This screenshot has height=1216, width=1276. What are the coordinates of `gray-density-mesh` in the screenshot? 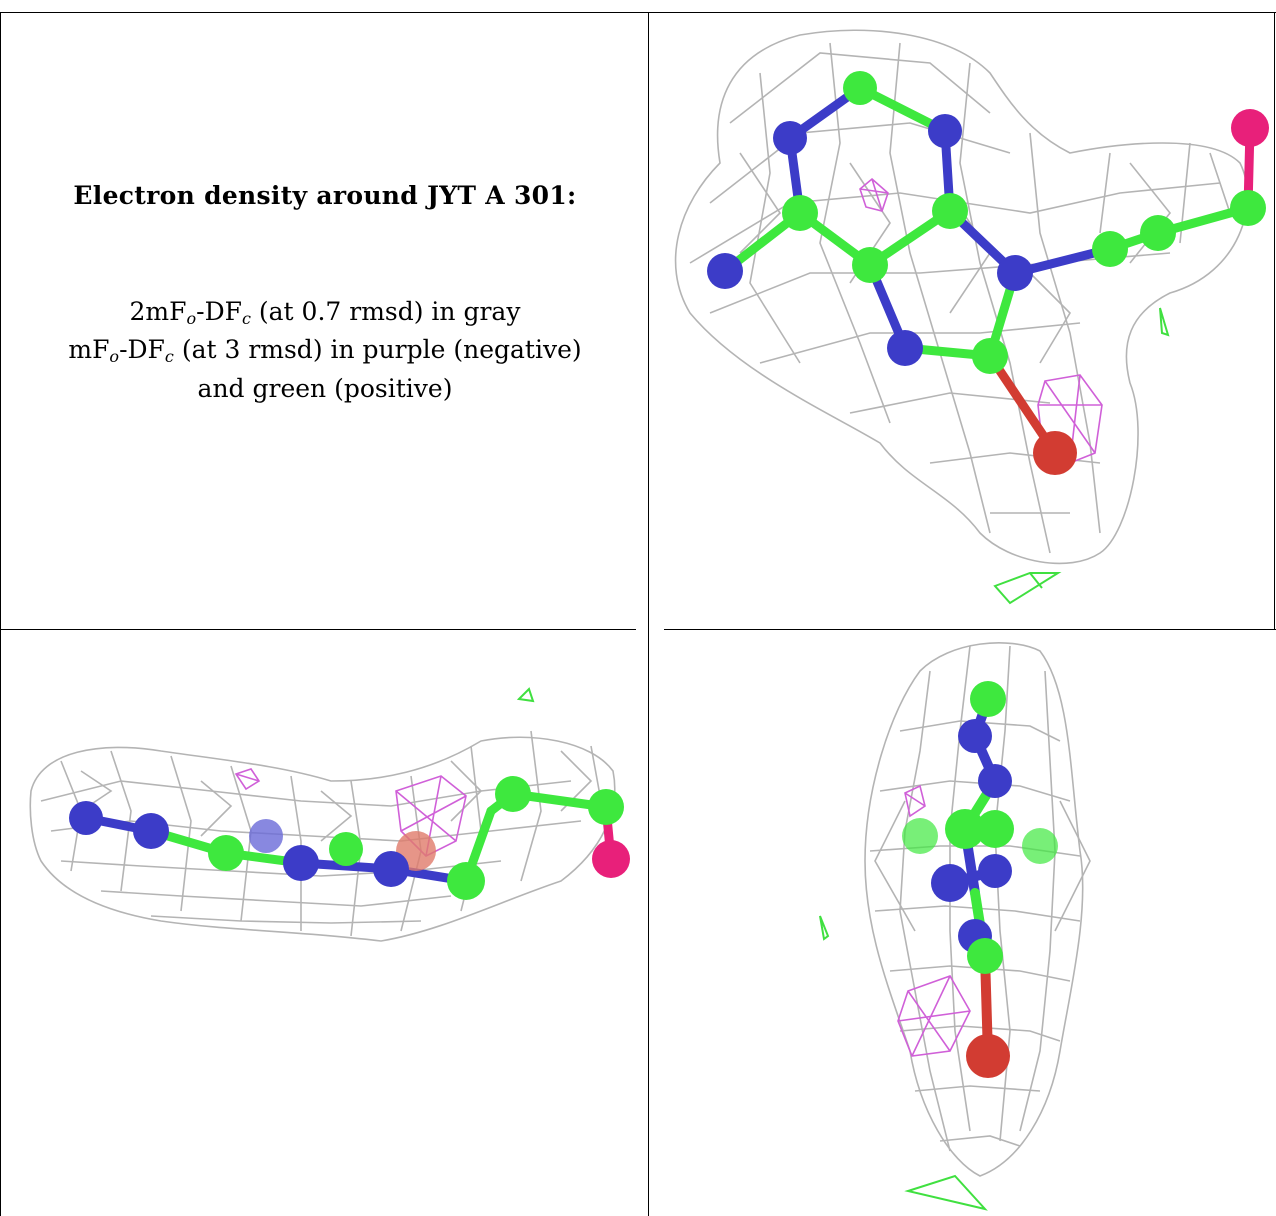 It's located at (322, 836).